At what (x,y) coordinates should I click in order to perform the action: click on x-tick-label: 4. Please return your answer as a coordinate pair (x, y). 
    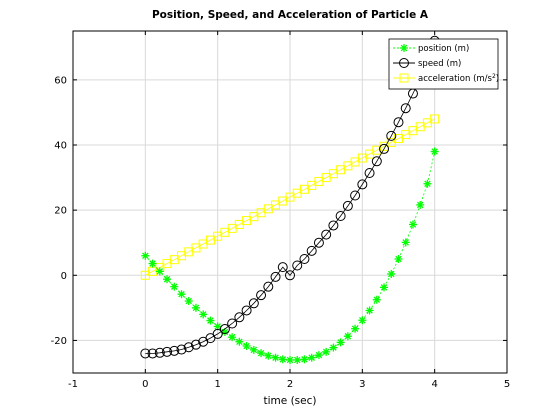
    Looking at the image, I should click on (434, 384).